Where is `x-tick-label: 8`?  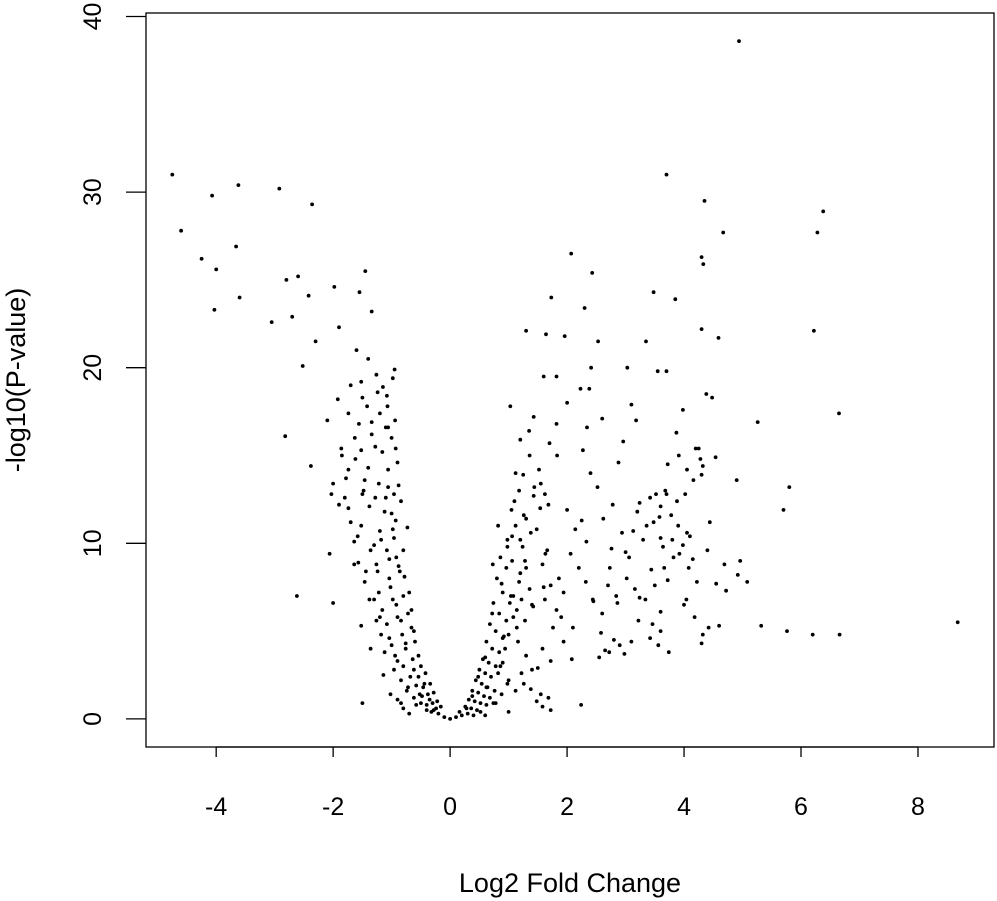
x-tick-label: 8 is located at coordinates (918, 807).